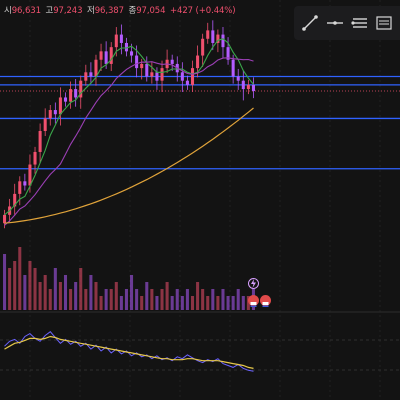 The width and height of the screenshot is (400, 400). I want to click on trend-line-tool, so click(310, 23).